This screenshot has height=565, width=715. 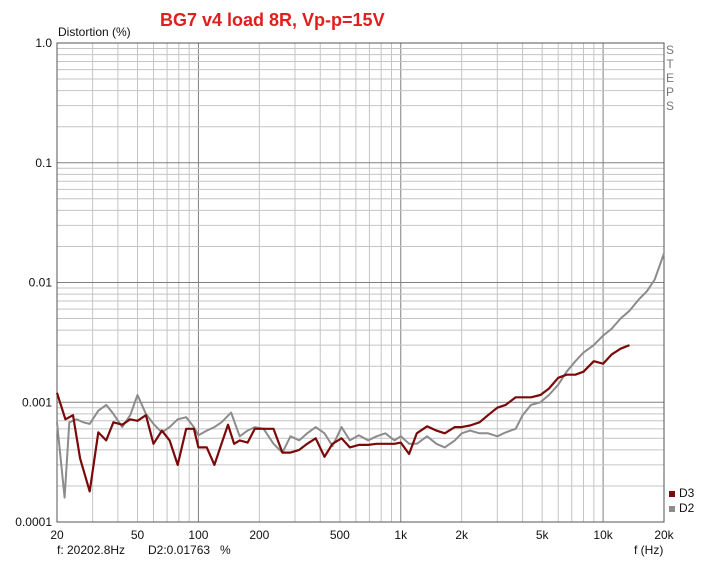 I want to click on x-tick-label: 20k, so click(x=664, y=535).